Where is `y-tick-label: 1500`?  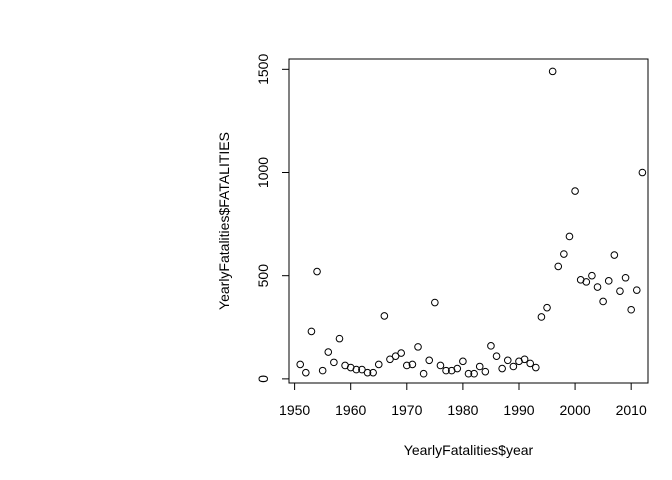
y-tick-label: 1500 is located at coordinates (263, 69).